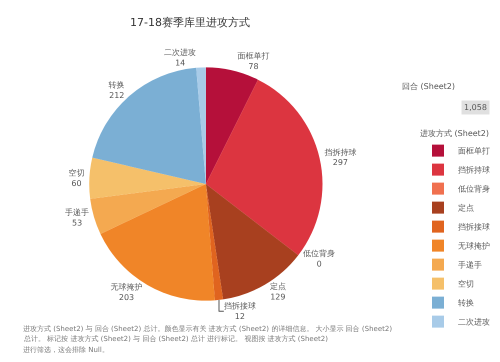  Describe the element at coordinates (278, 287) in the screenshot. I see `slice-label: 定点` at that location.